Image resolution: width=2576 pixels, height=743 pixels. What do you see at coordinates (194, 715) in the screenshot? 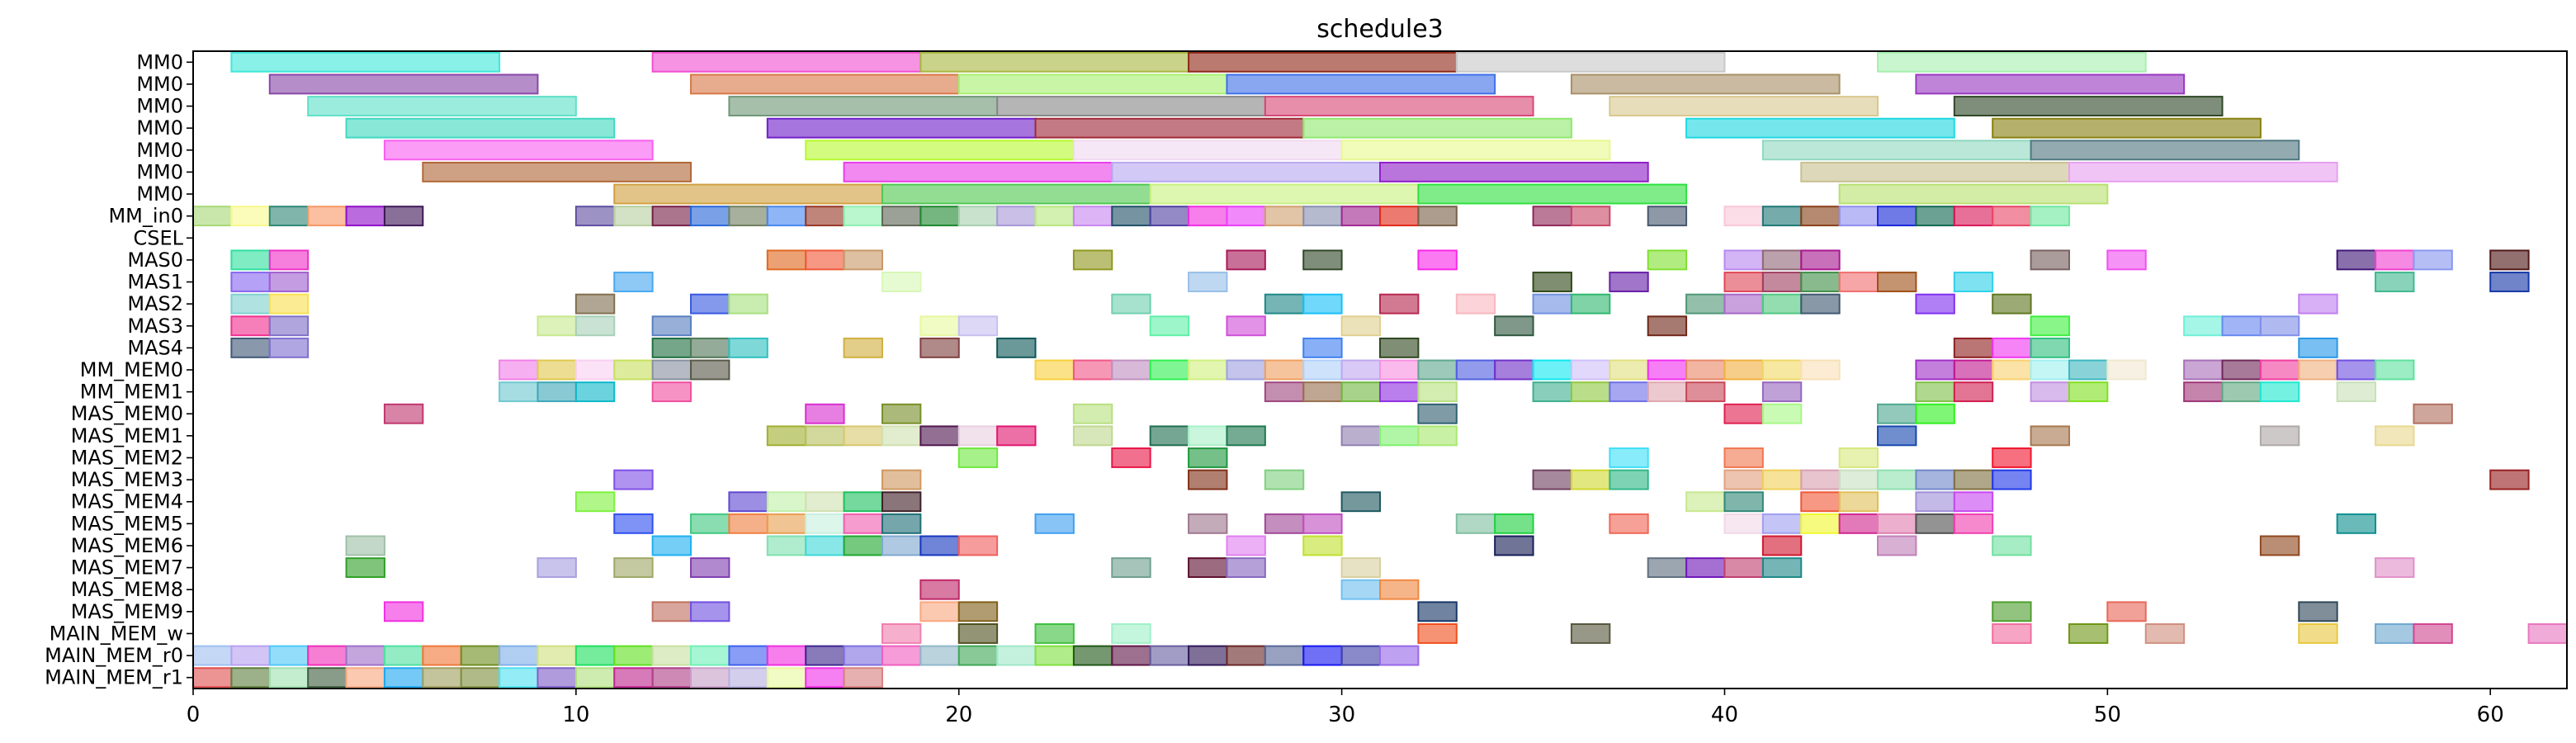
I see `x-tick-label: 0` at bounding box center [194, 715].